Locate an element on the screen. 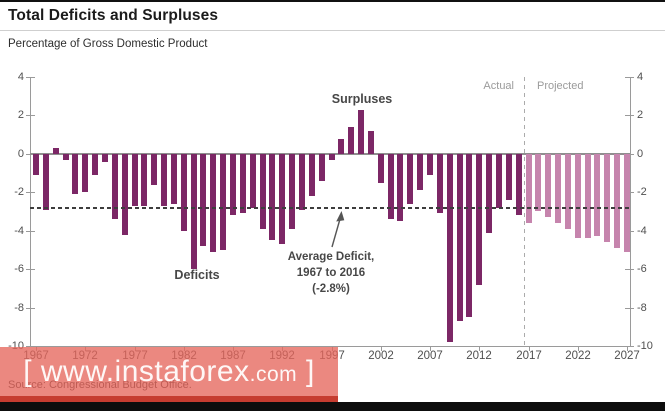  average-deficit-annotation: Average Deficit, 1967 to 2016 (-2.8%) is located at coordinates (331, 273).